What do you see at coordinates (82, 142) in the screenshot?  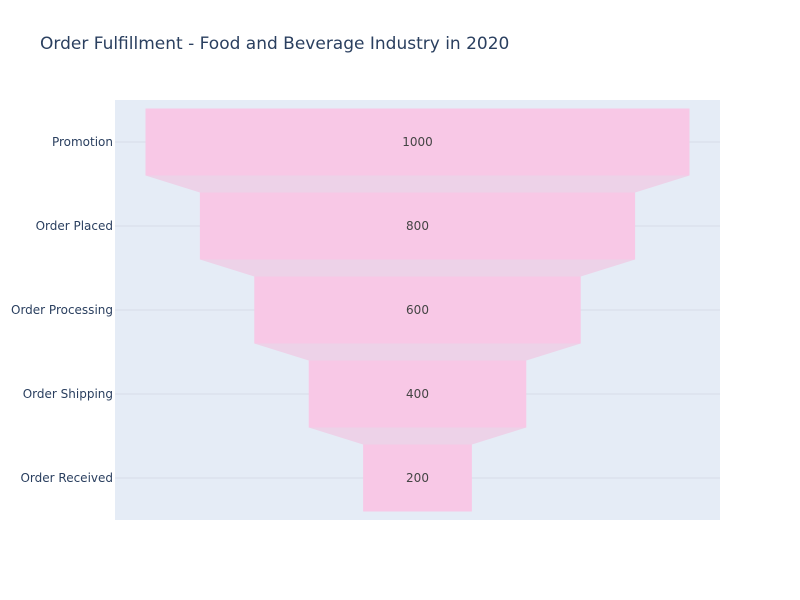 I see `y-tick-label: Promotion` at bounding box center [82, 142].